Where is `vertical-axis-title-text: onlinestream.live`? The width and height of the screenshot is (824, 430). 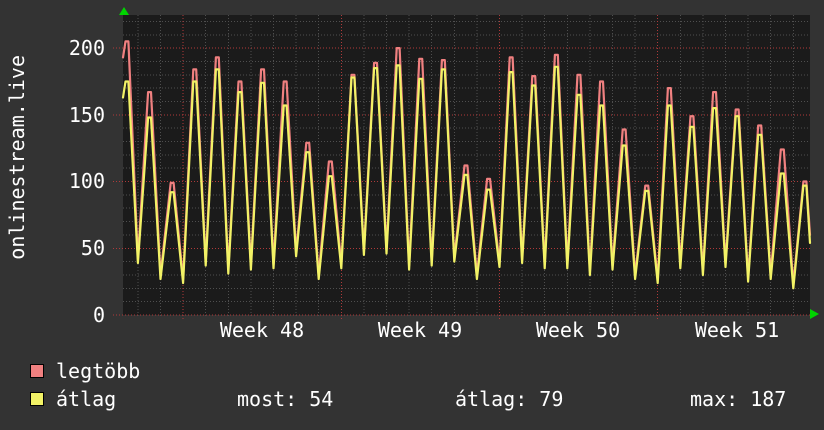
vertical-axis-title-text: onlinestream.live is located at coordinates (17, 157).